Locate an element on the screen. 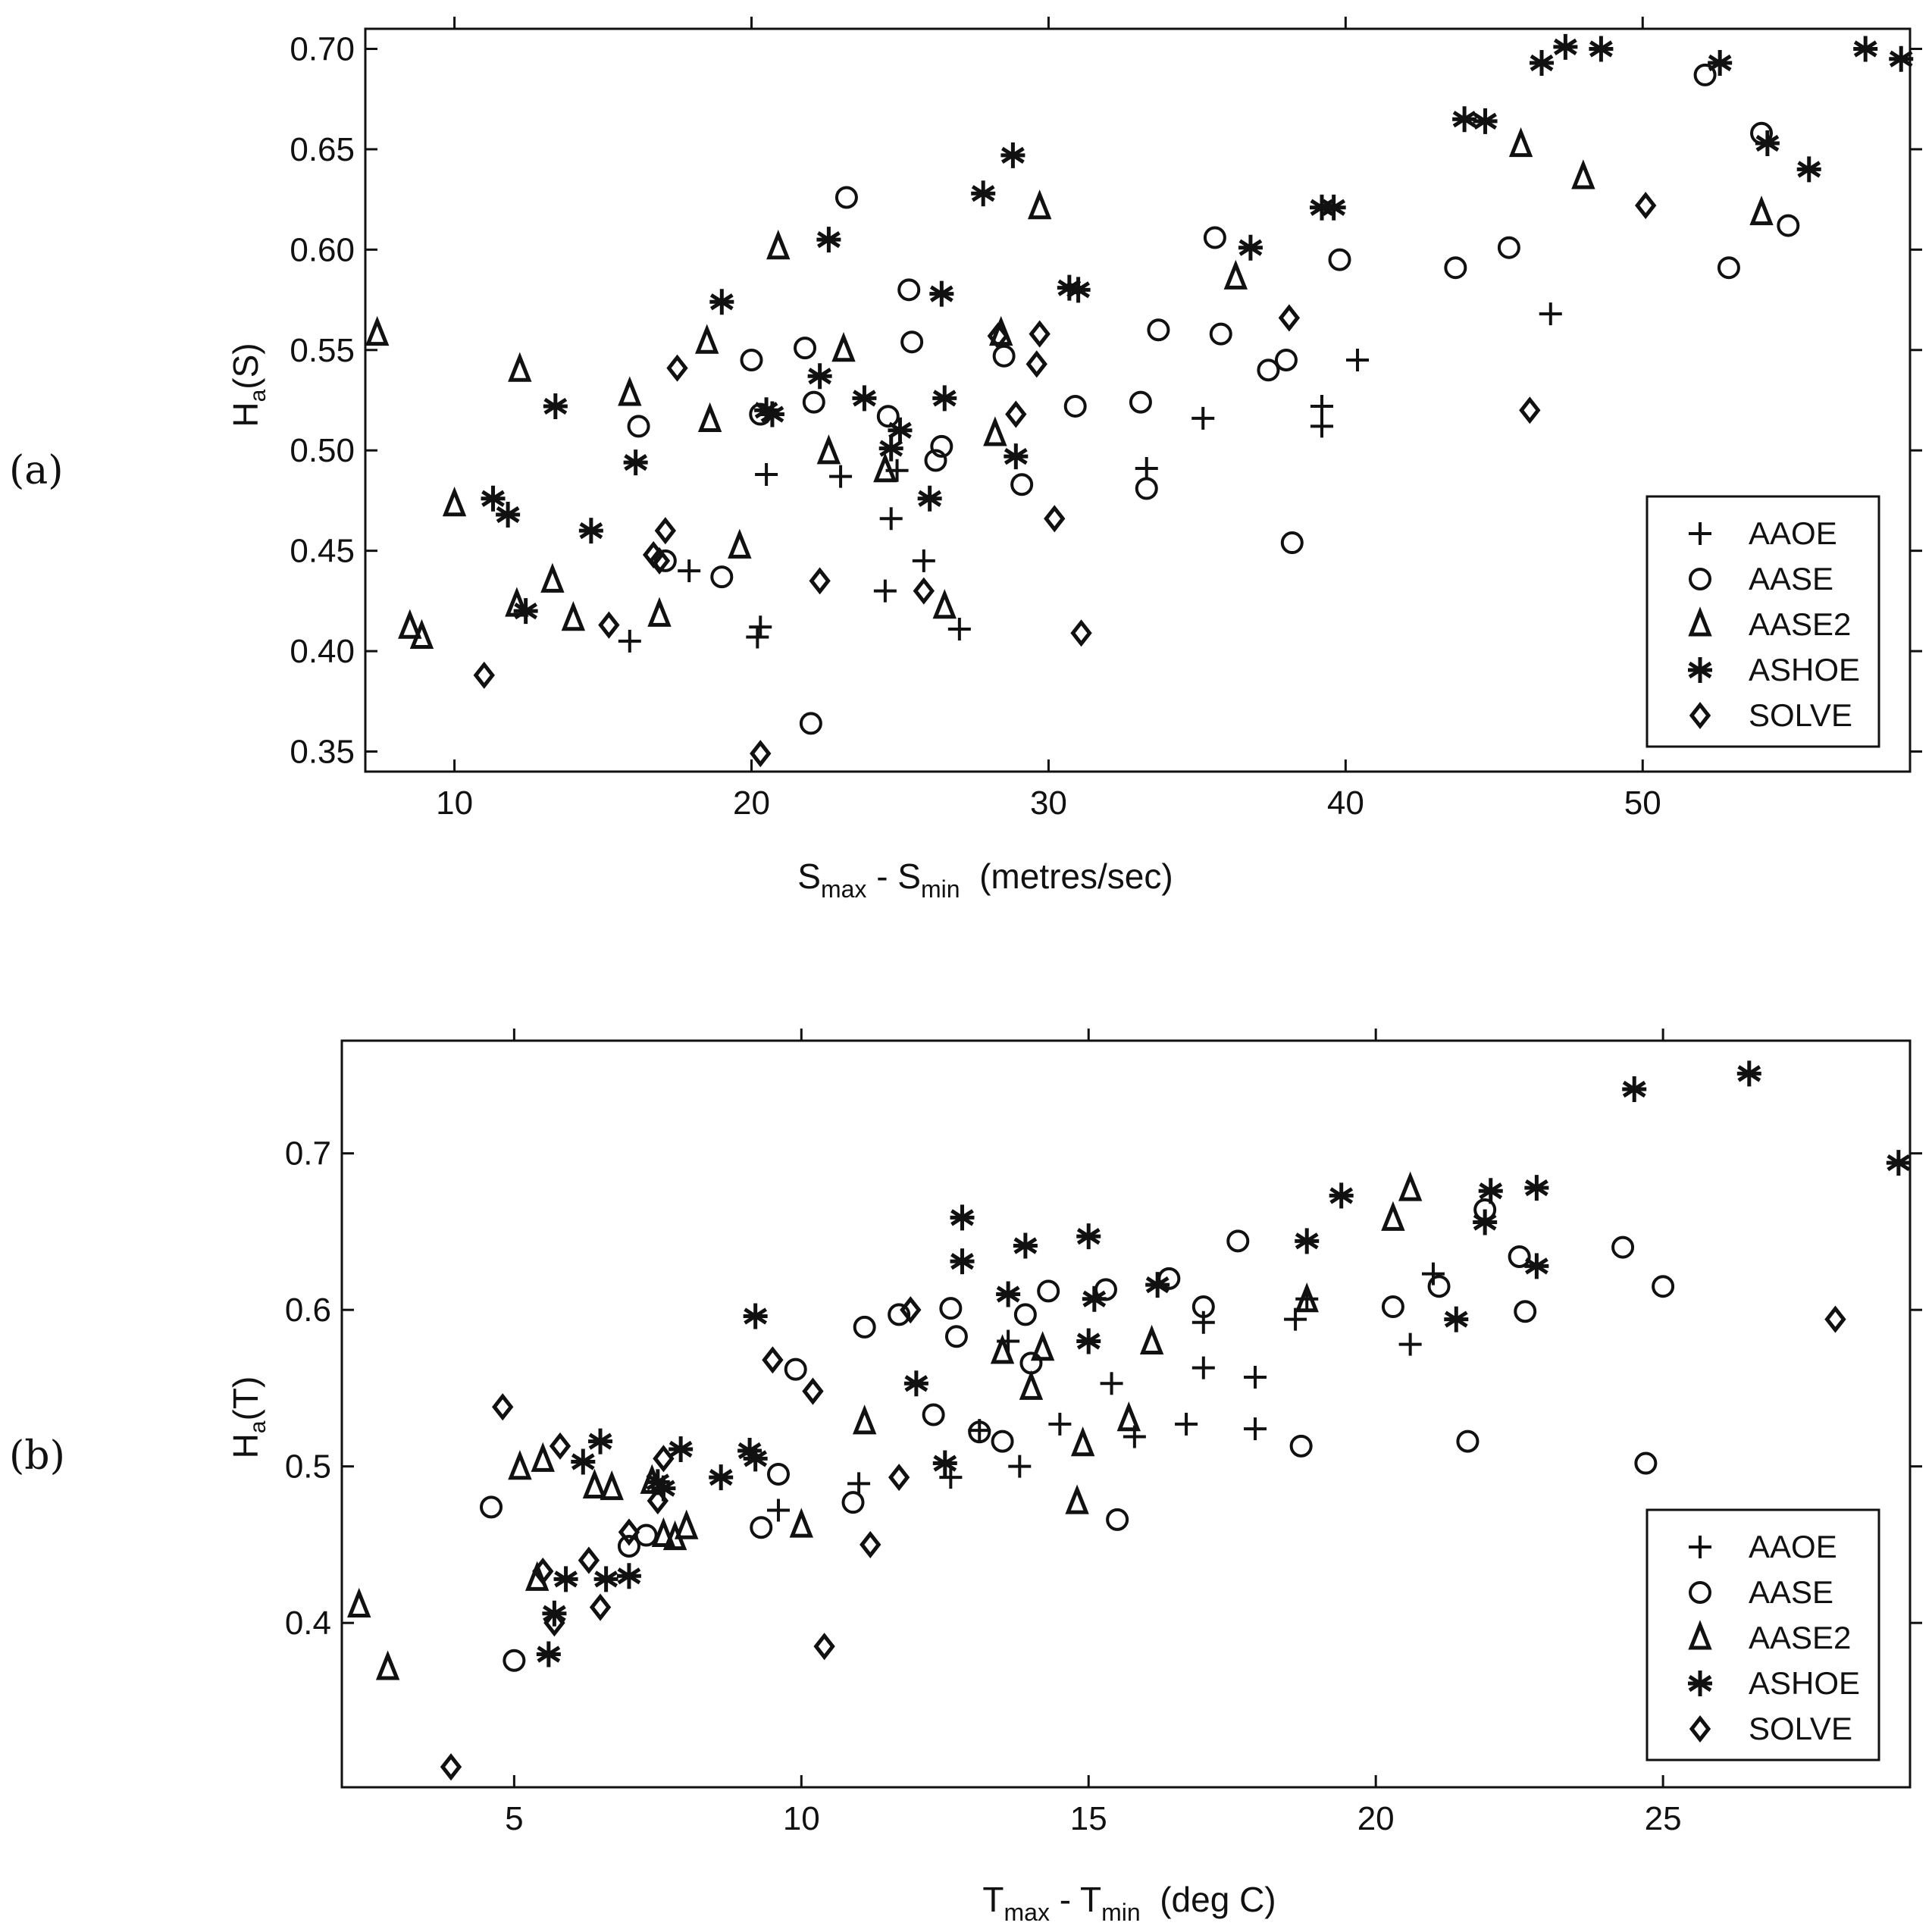 The image size is (1932, 1929). x-axis-label-pre: S is located at coordinates (809, 876).